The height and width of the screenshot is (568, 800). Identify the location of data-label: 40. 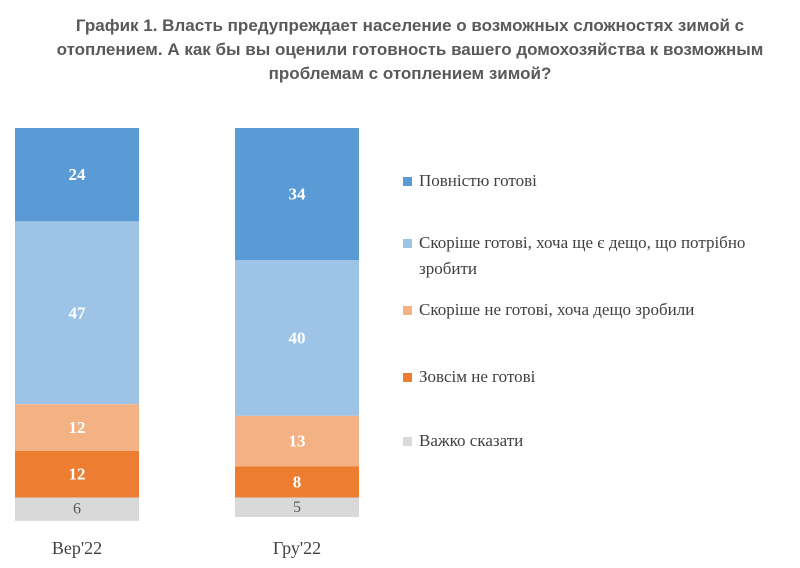
(297, 338).